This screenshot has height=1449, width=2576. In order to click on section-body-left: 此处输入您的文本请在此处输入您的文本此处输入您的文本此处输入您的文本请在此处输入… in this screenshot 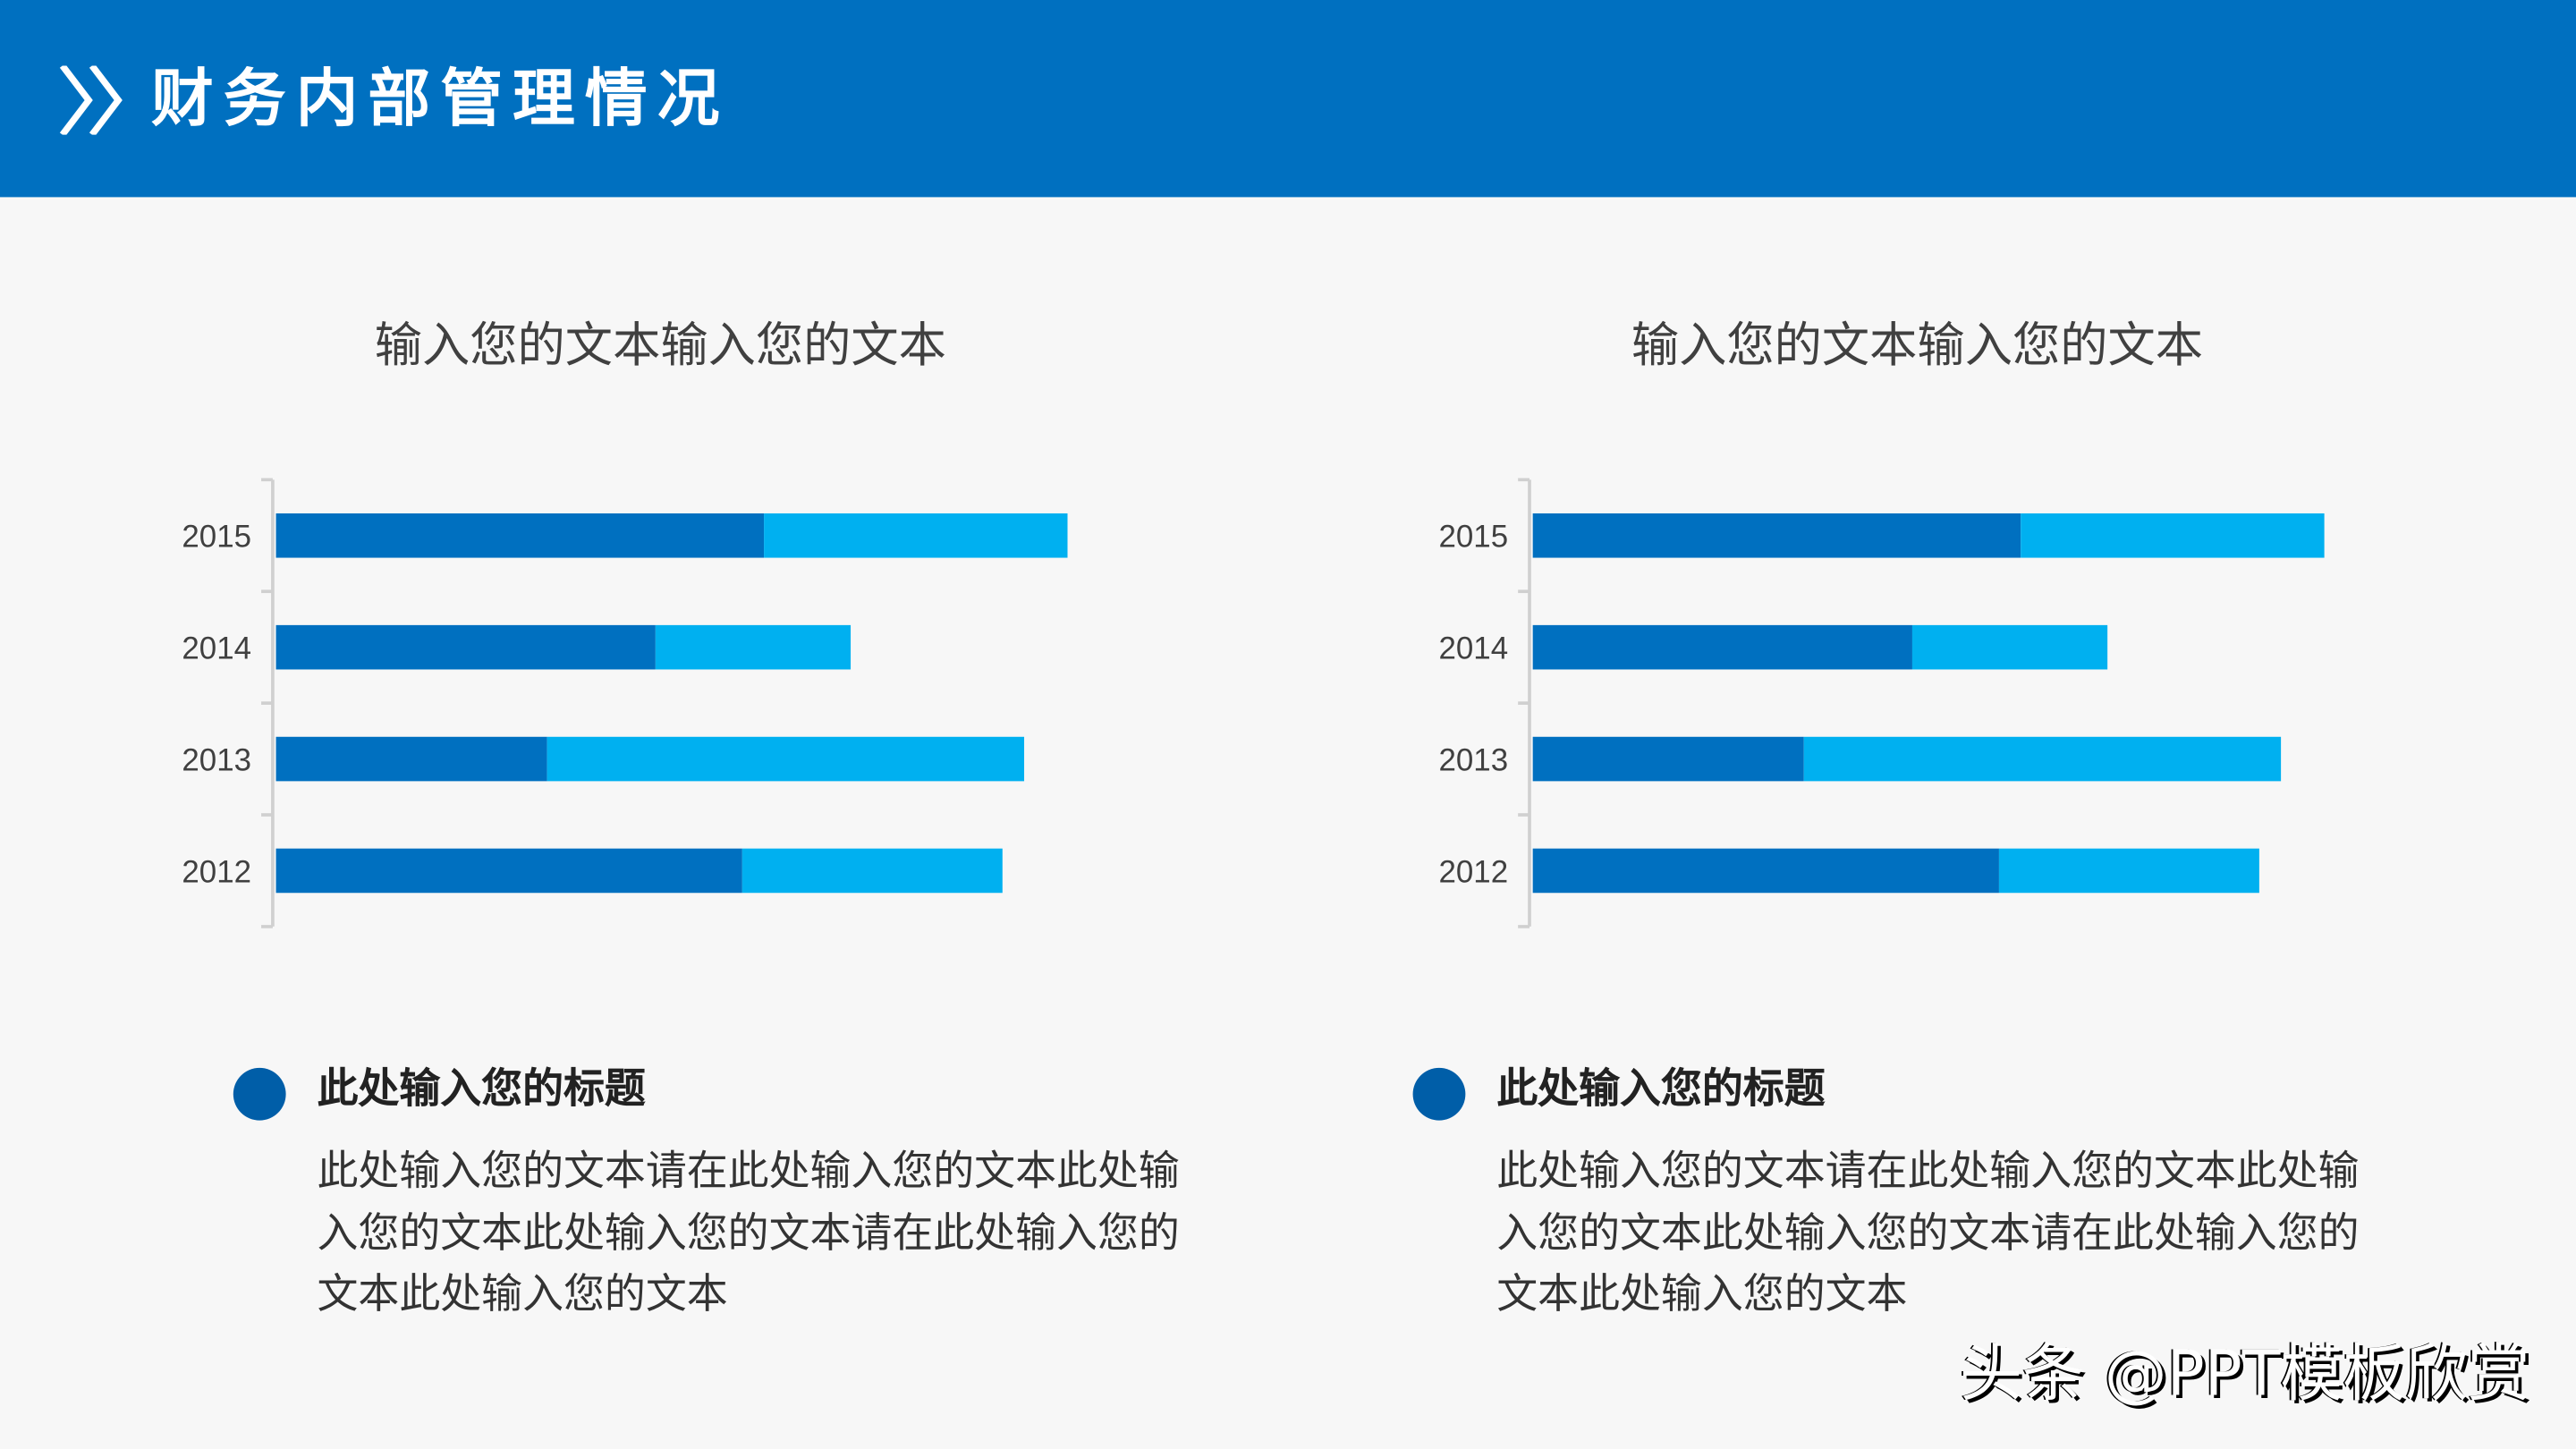, I will do `click(748, 1232)`.